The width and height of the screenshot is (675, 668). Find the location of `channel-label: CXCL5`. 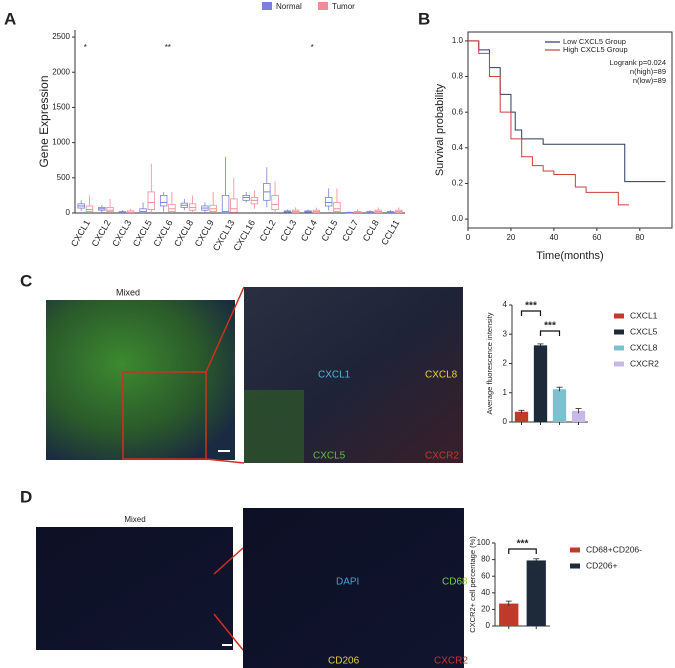

channel-label: CXCL5 is located at coordinates (329, 456).